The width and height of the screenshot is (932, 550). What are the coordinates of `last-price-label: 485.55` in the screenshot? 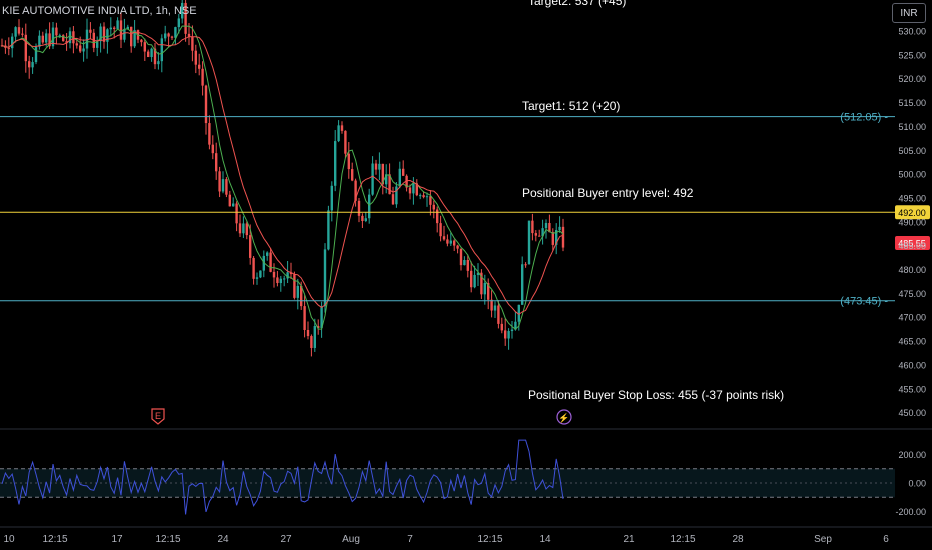 It's located at (912, 244).